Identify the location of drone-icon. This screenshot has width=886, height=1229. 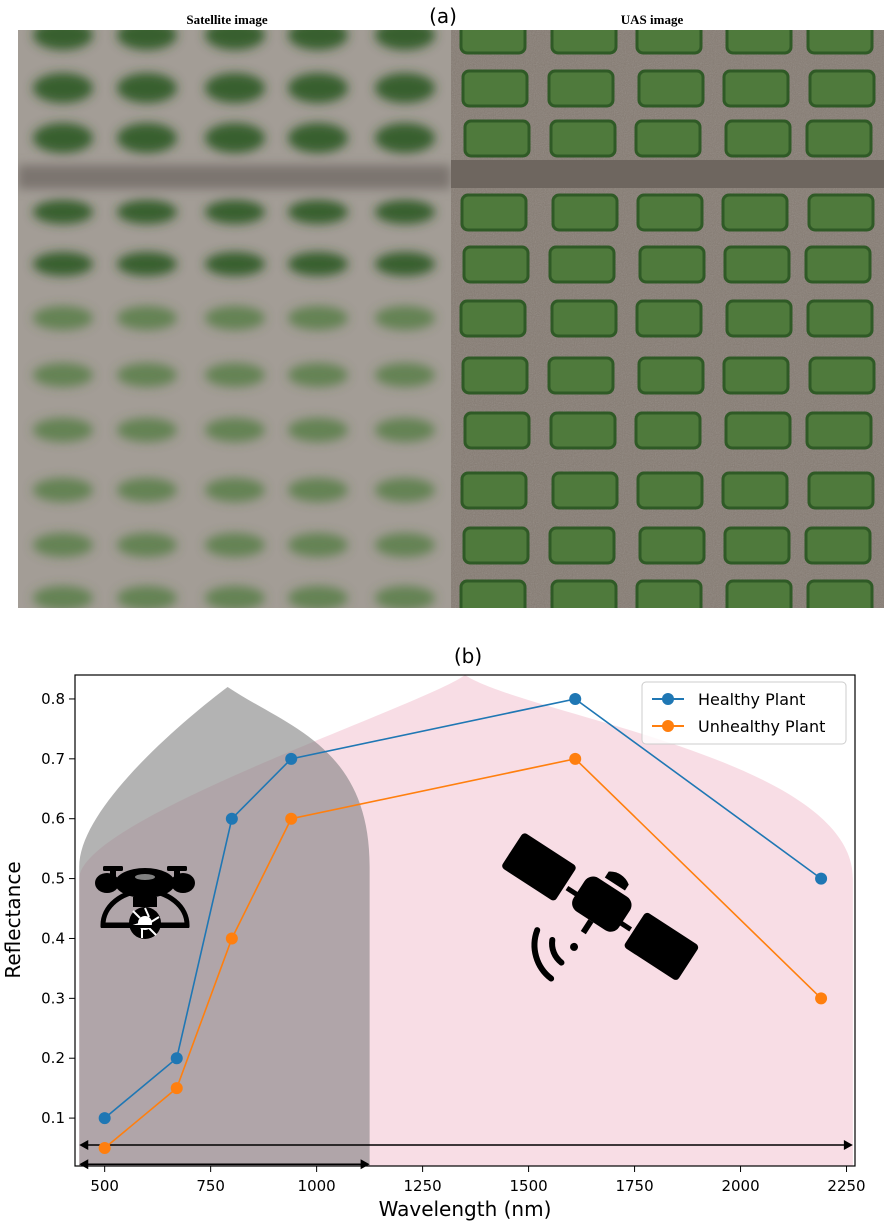
(145, 902).